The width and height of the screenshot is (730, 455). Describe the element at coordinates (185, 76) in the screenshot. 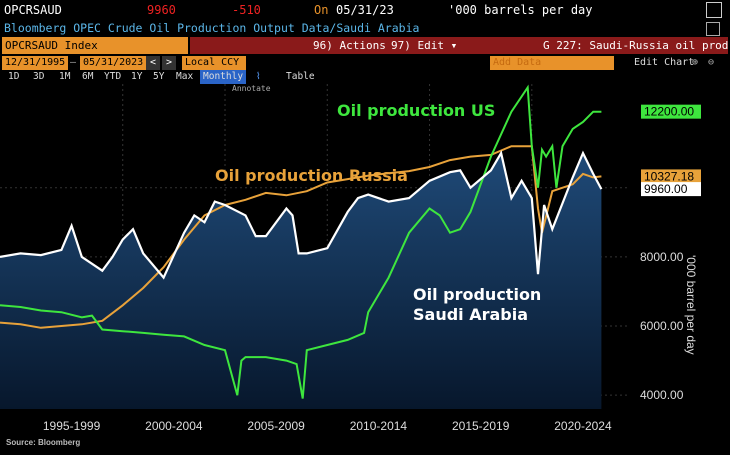

I see `period-max: Max` at that location.